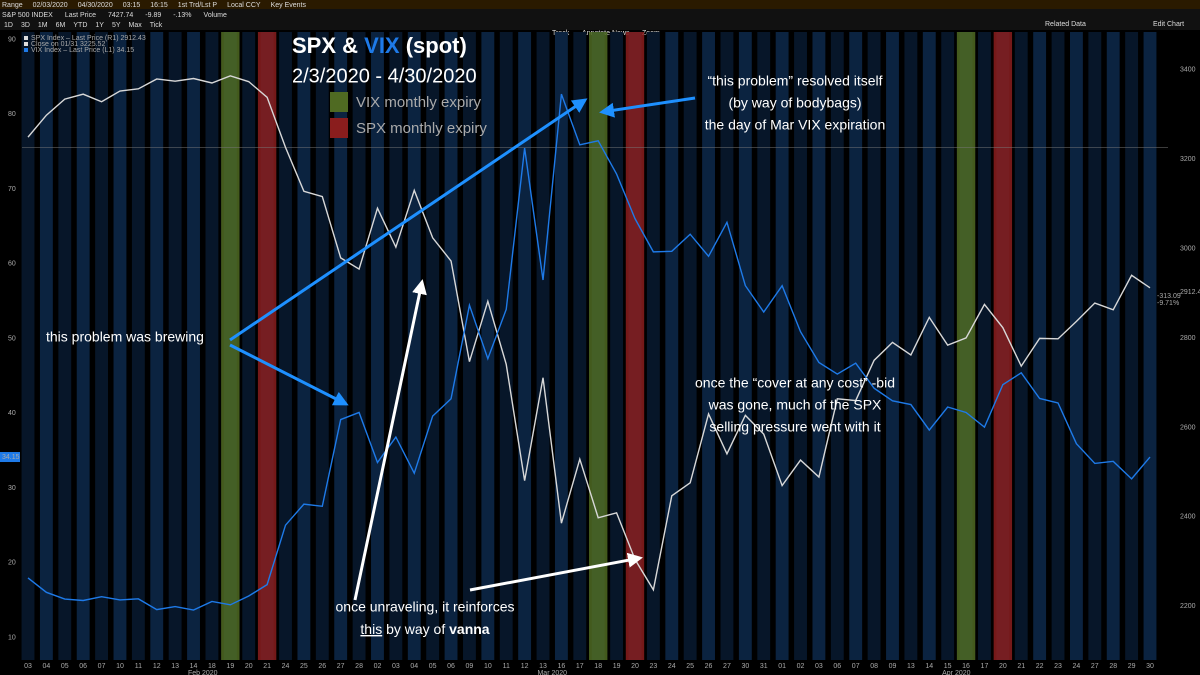 The width and height of the screenshot is (1200, 675). What do you see at coordinates (153, 15) in the screenshot?
I see `header-field: -9.89` at bounding box center [153, 15].